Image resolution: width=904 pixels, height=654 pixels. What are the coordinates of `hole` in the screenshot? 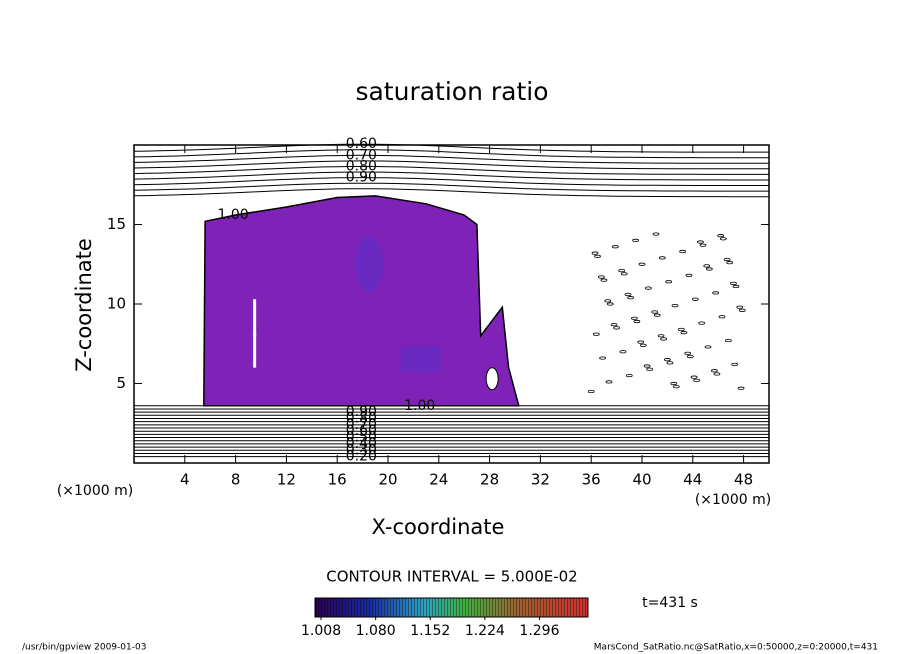 It's located at (492, 379).